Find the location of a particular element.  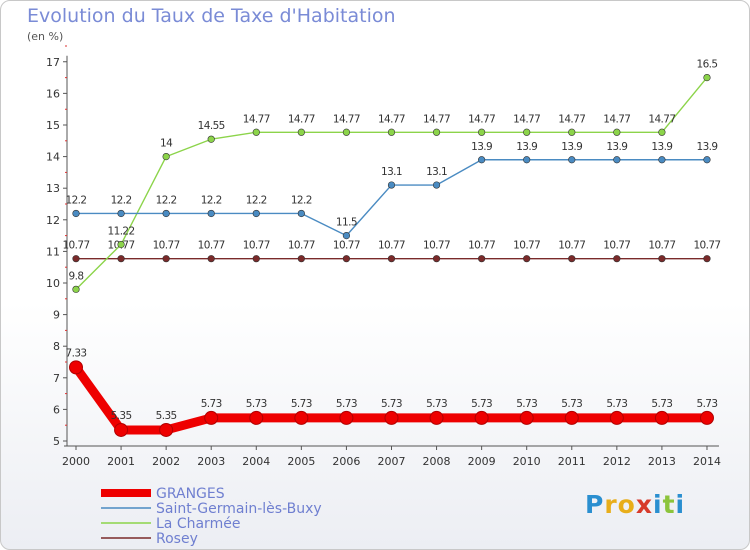

data-label: 11.22 is located at coordinates (121, 231).